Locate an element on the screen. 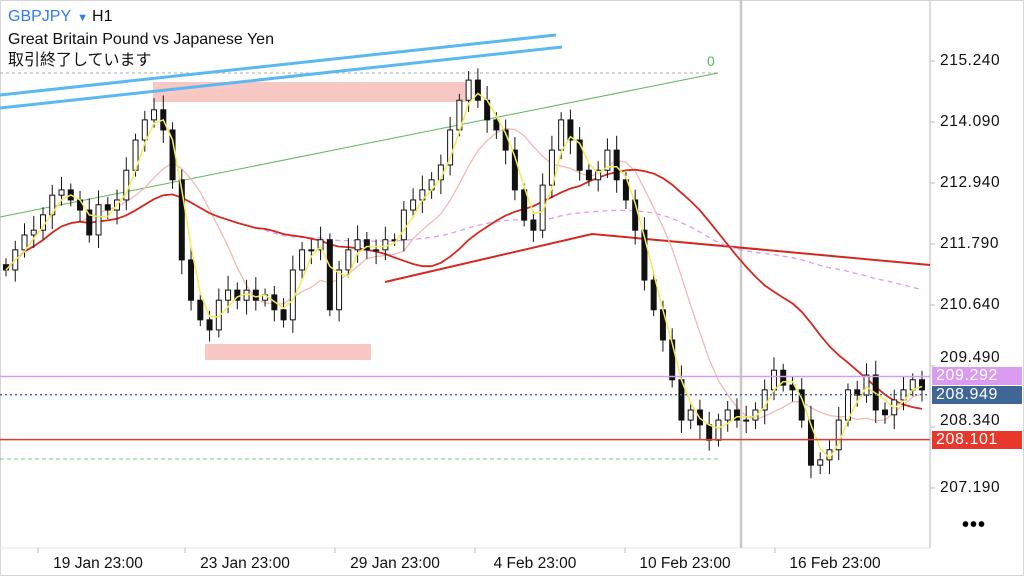 Image resolution: width=1024 pixels, height=576 pixels. fibo-level-label: 0 is located at coordinates (711, 61).